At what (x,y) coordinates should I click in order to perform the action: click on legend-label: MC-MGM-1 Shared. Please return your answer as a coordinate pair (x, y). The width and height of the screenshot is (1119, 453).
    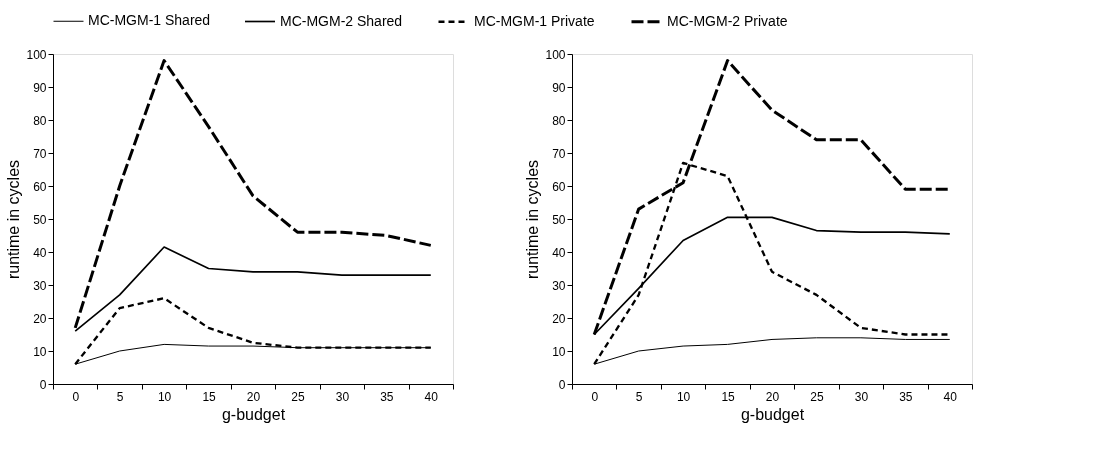
    Looking at the image, I should click on (149, 20).